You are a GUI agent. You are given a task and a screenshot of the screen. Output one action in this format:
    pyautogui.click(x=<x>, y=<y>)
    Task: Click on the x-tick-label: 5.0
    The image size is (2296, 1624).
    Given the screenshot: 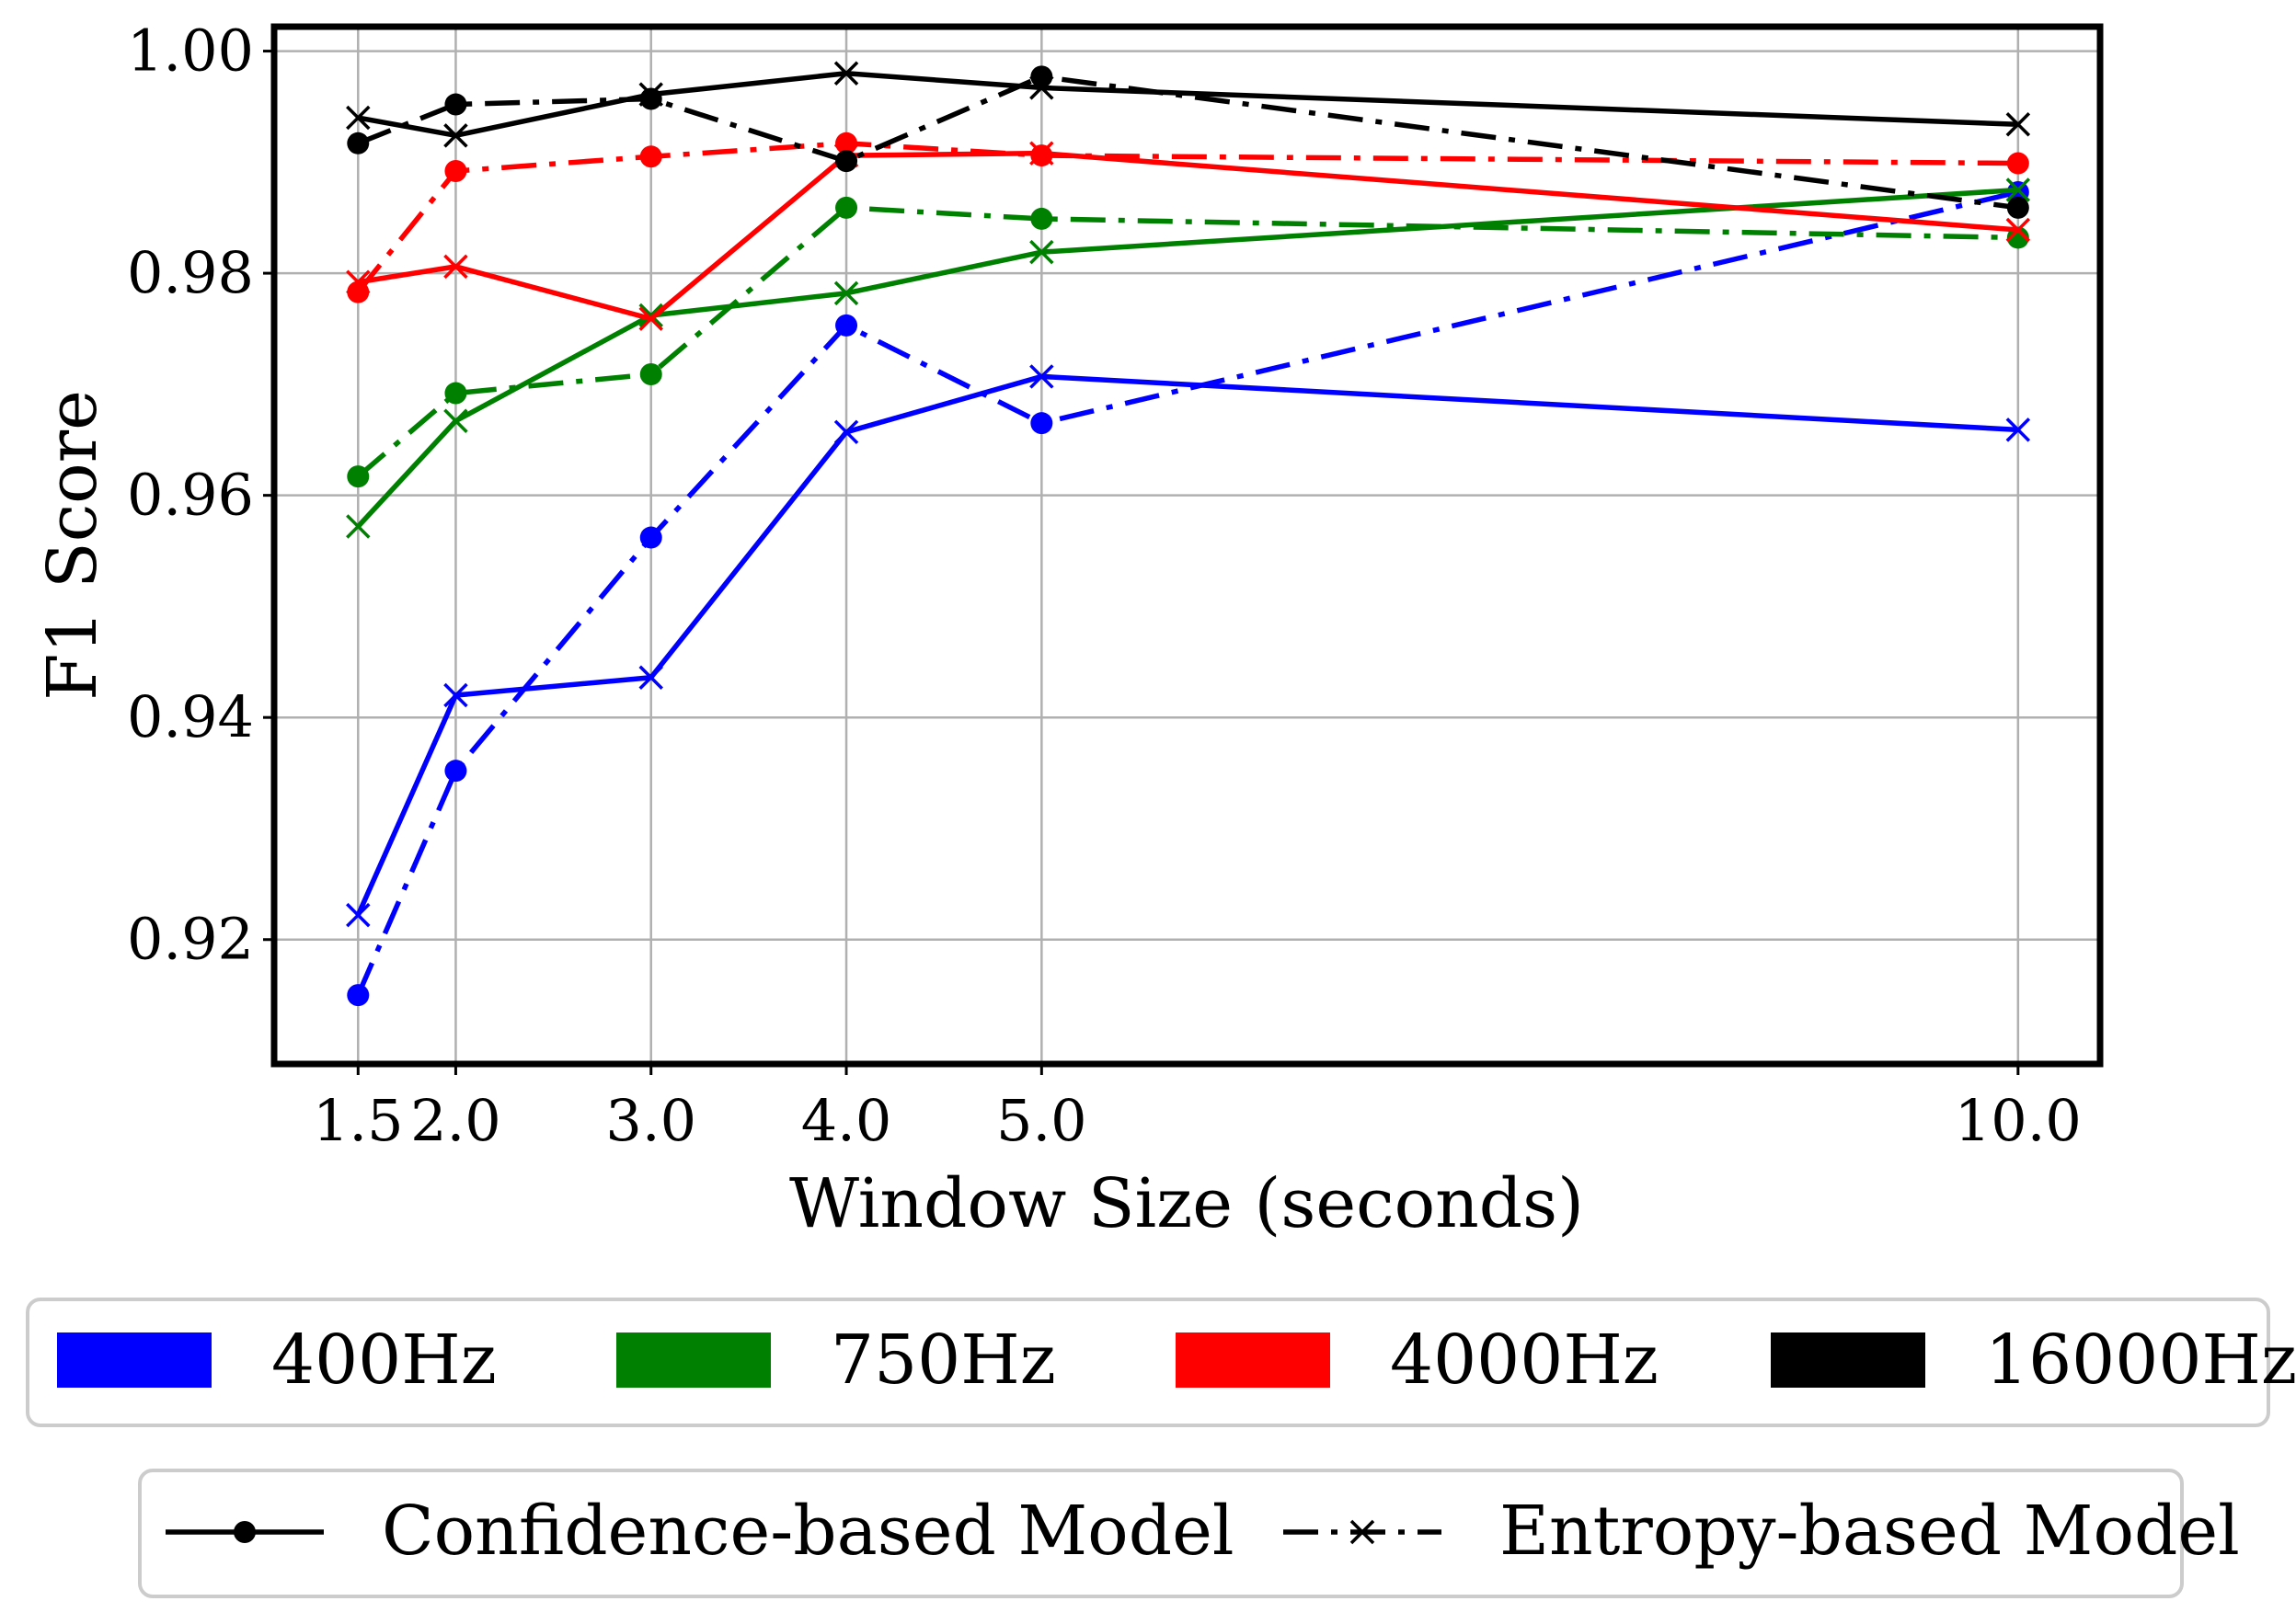 What is the action you would take?
    pyautogui.click(x=1041, y=1120)
    